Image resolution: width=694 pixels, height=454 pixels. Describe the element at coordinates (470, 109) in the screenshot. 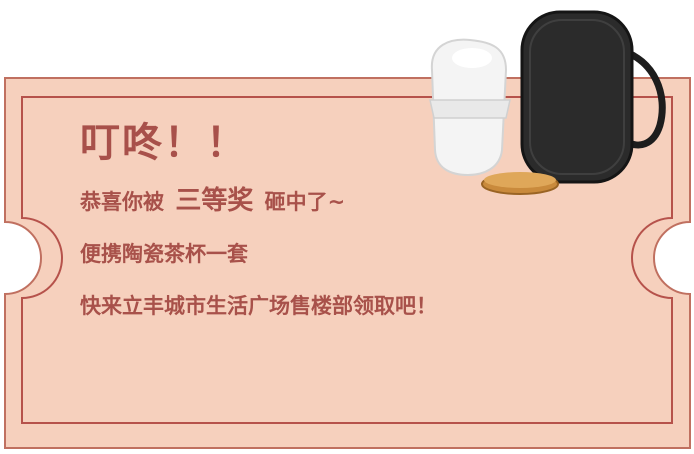

I see `cup-rim-band` at that location.